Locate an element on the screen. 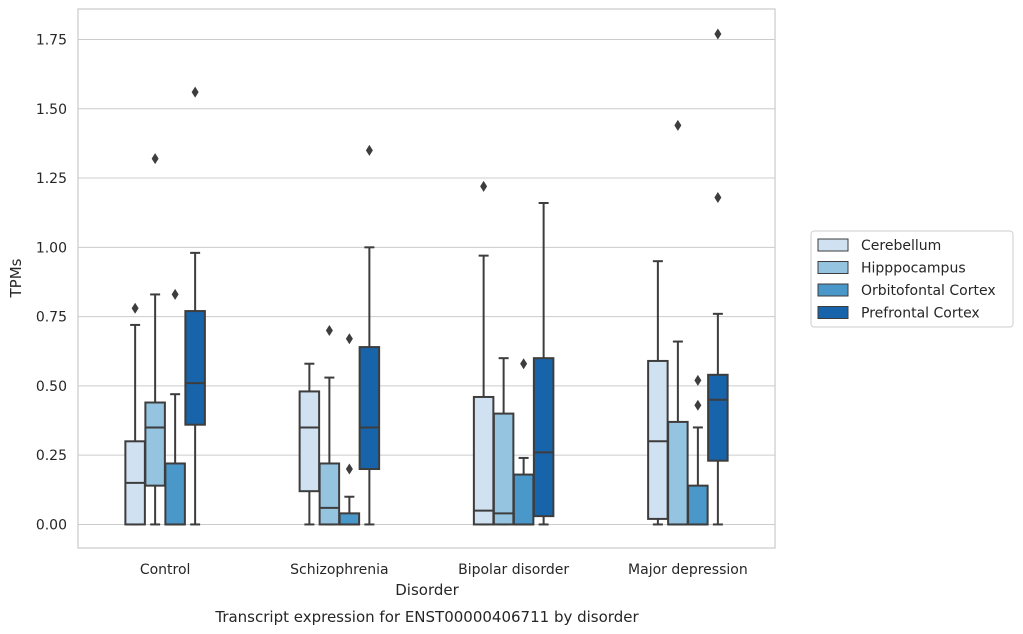 The image size is (1023, 634). box-prefrontal-cortex-bipolar-disorder is located at coordinates (543, 363).